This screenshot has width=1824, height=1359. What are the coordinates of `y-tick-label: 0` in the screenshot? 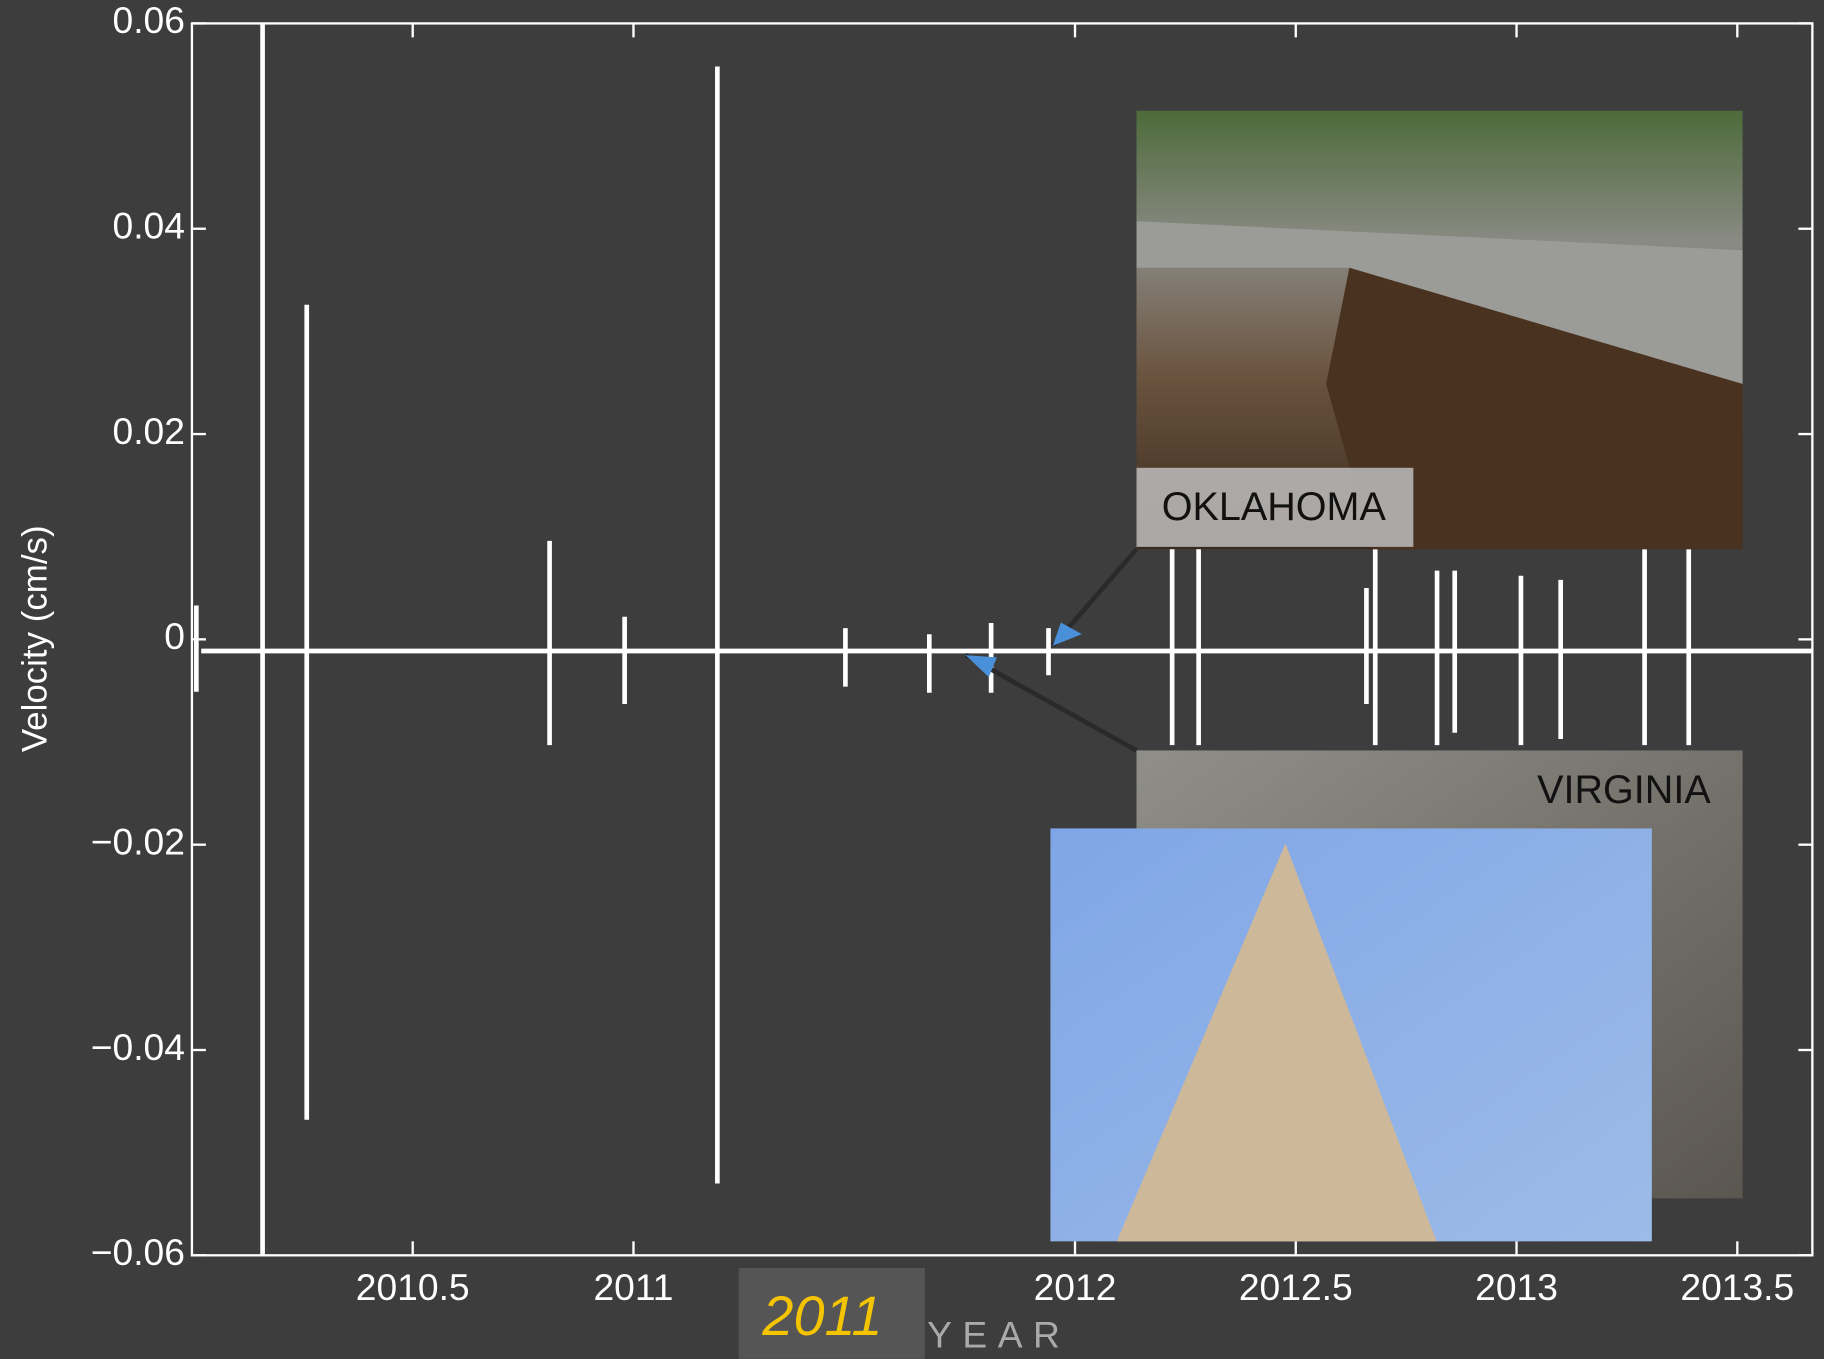 It's located at (174, 636).